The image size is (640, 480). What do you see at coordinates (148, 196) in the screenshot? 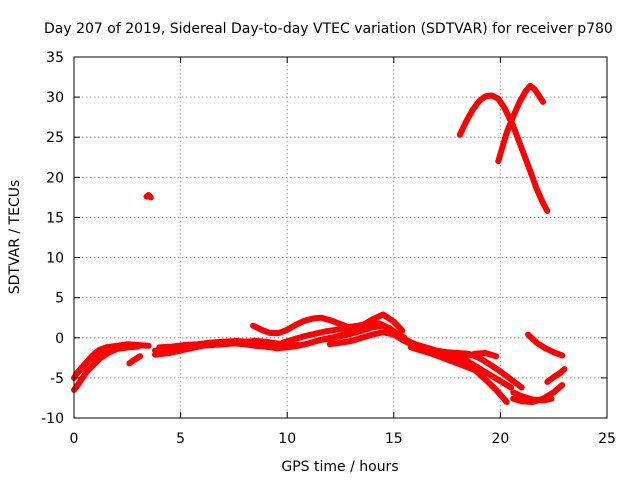
I see `series-arc-isolated` at bounding box center [148, 196].